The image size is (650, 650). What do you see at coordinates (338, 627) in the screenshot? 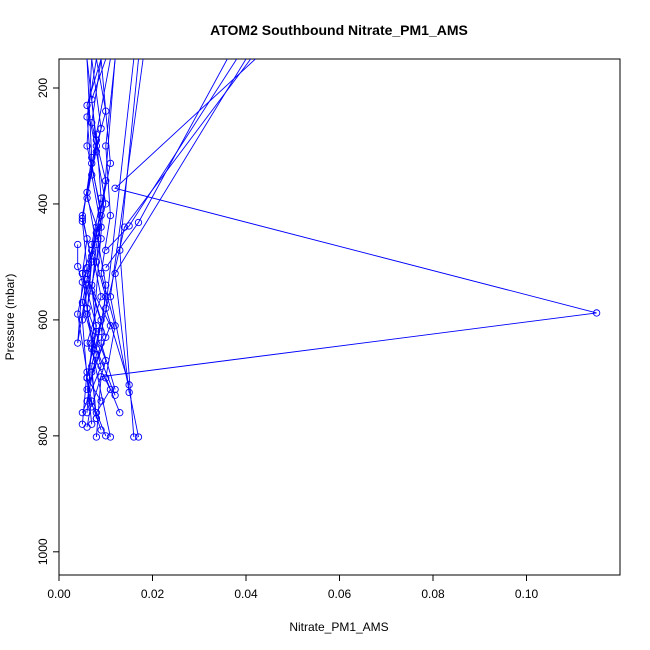
I see `x-axis-label: Nitrate_PM1_AMS` at bounding box center [338, 627].